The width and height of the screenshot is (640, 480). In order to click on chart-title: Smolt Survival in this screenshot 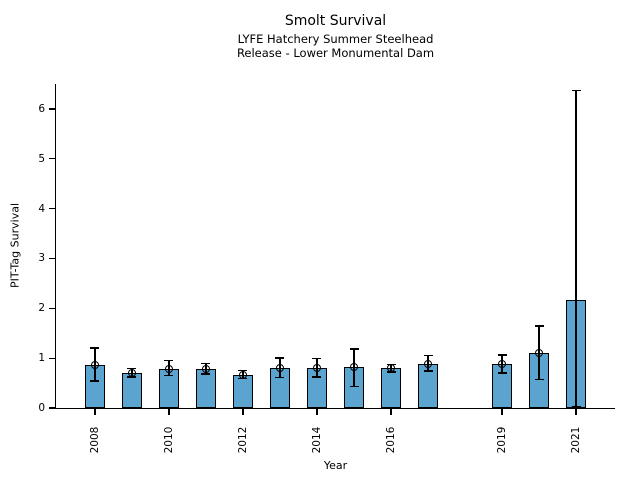, I will do `click(335, 21)`.